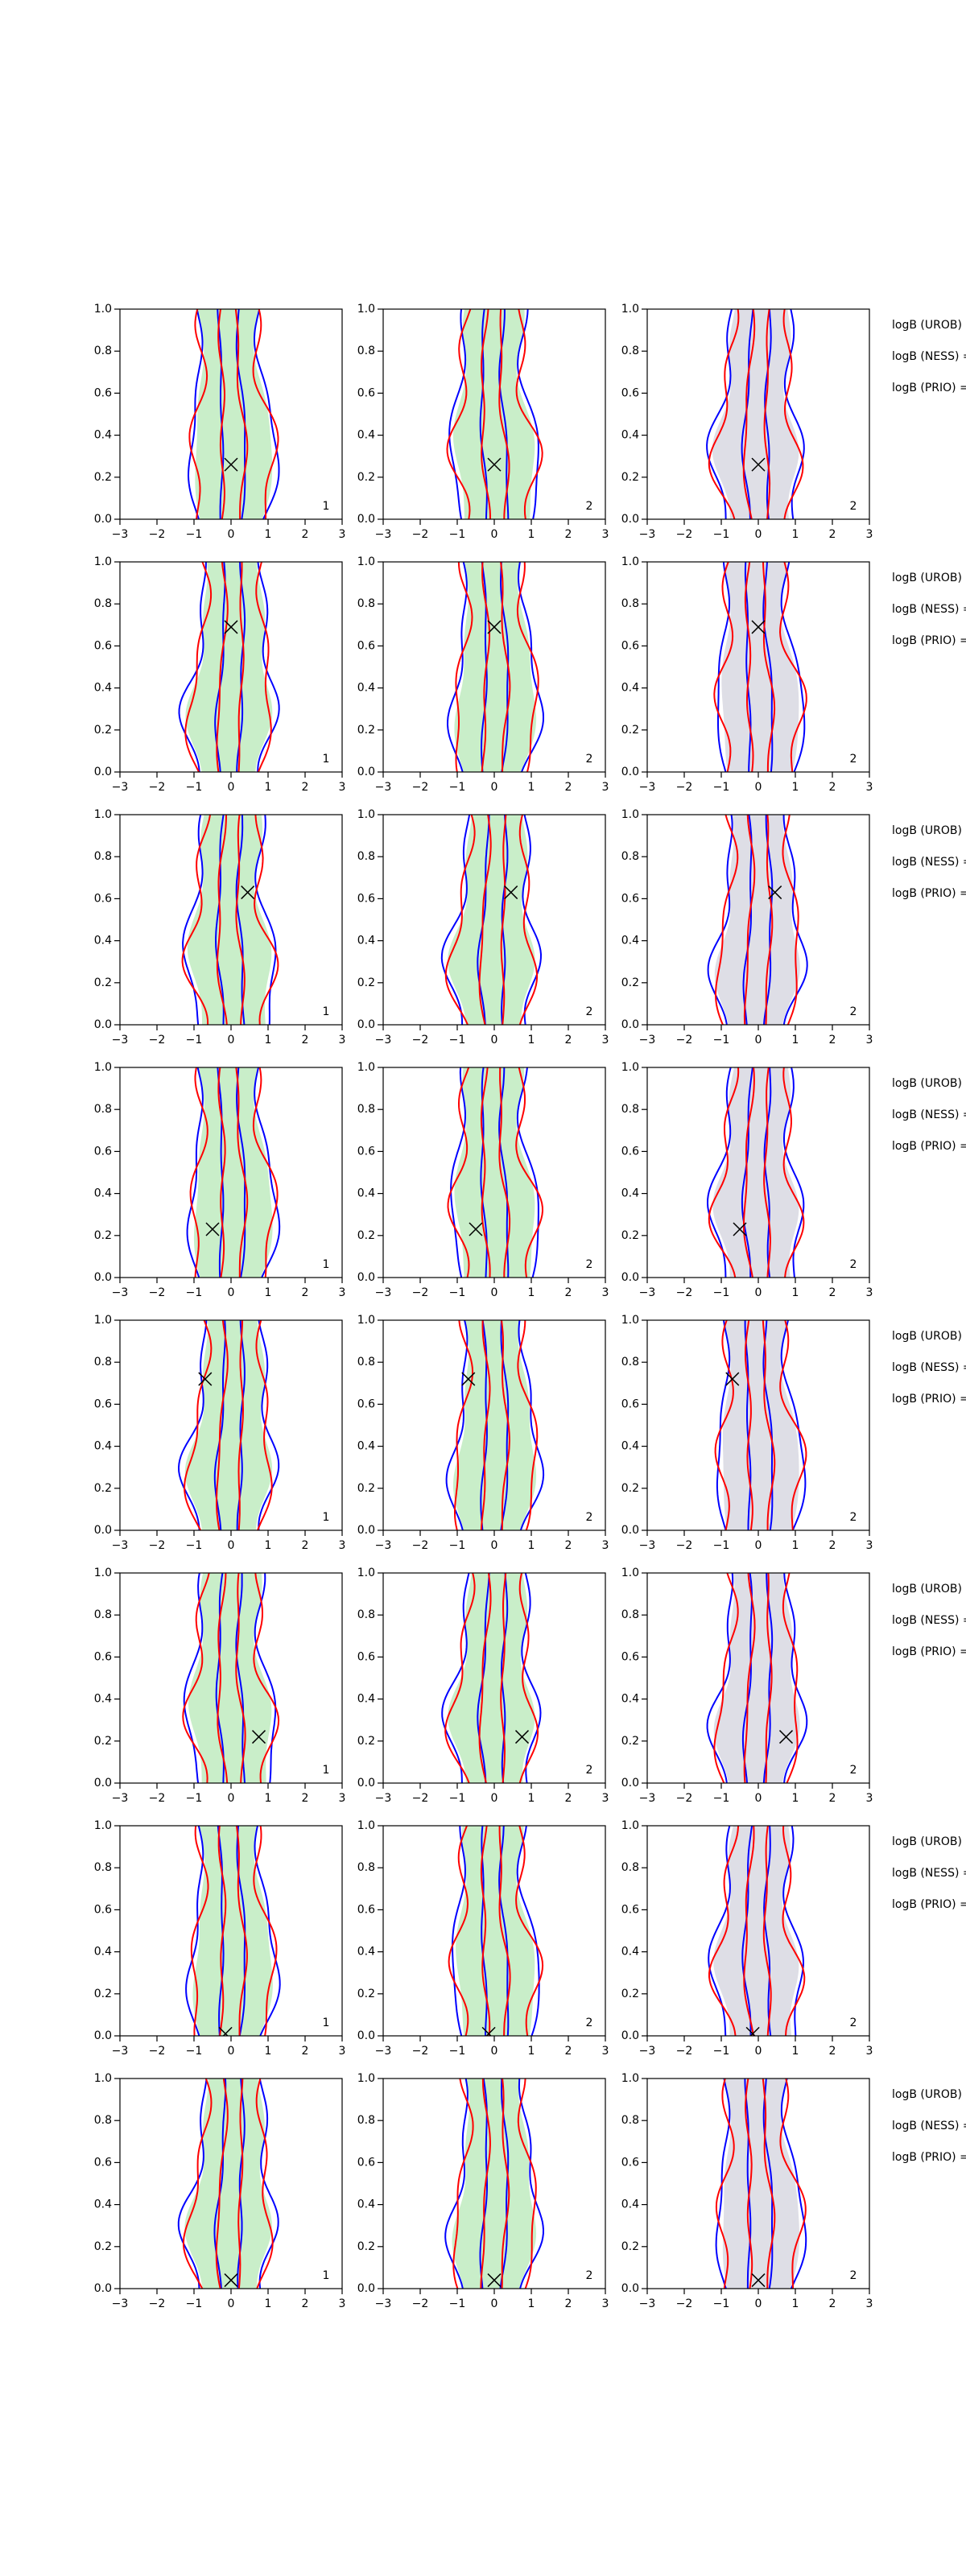  I want to click on panel-label: 1, so click(326, 506).